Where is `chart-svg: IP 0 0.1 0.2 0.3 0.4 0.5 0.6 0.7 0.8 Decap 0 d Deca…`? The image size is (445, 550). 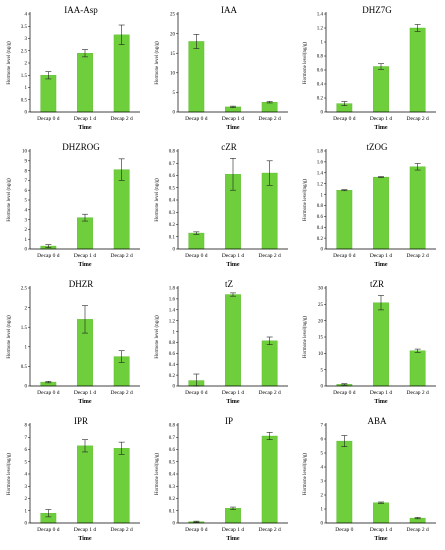 chart-svg: IP 0 0.1 0.2 0.3 0.4 0.5 0.6 0.7 0.8 Decap 0 d Deca… is located at coordinates (221, 479).